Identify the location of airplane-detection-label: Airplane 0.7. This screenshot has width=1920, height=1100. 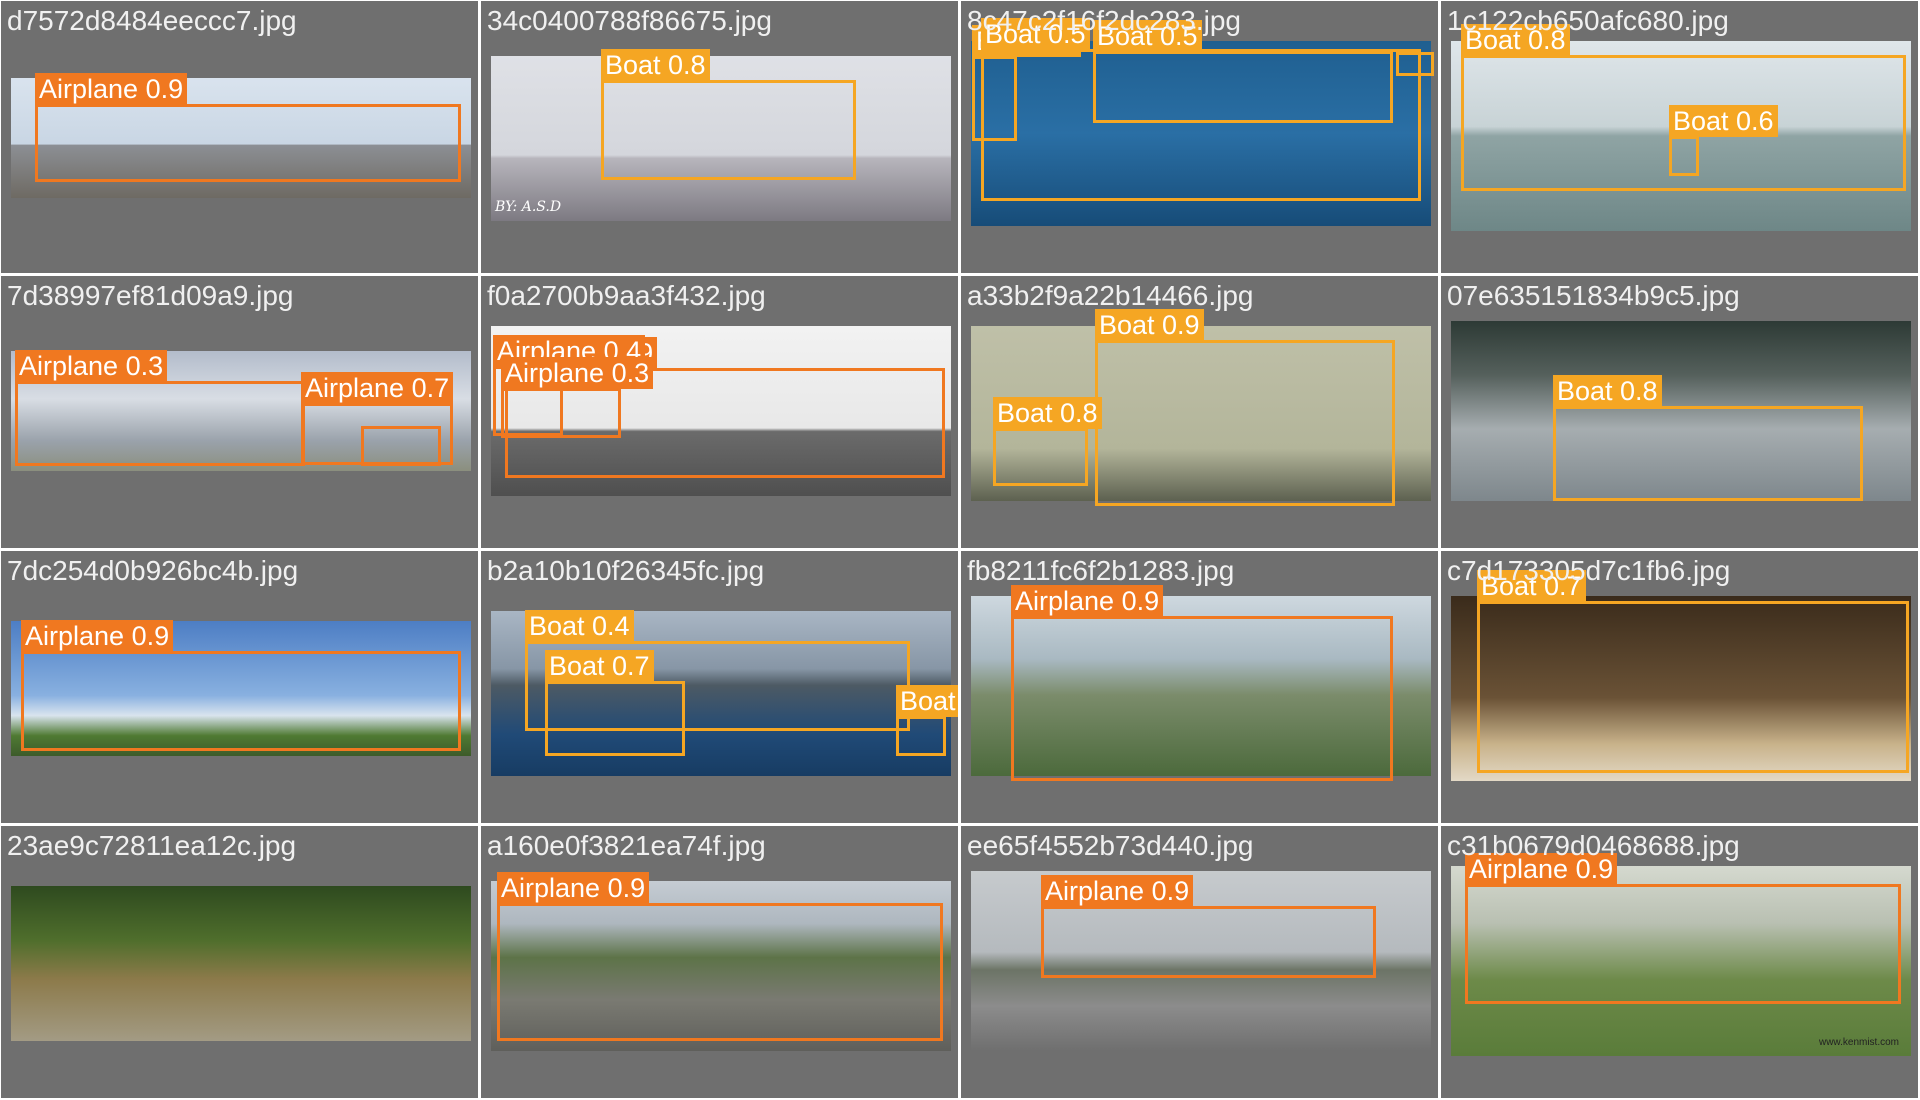
(377, 388).